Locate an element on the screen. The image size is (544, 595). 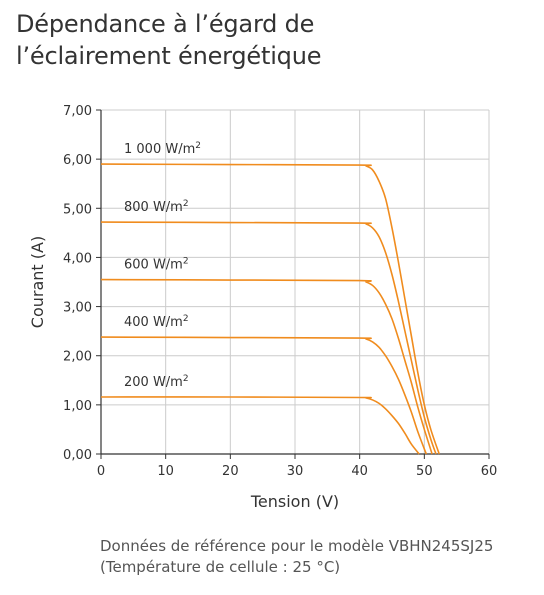
y-tick-label: 0,00 is located at coordinates (77, 455).